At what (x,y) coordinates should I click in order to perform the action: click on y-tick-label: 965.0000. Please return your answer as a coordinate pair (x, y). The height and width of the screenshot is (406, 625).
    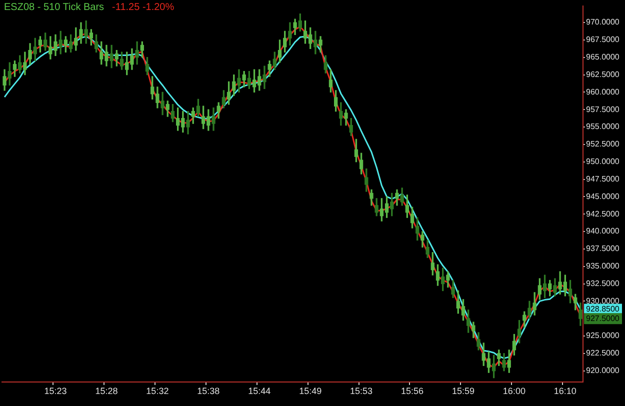
    Looking at the image, I should click on (603, 57).